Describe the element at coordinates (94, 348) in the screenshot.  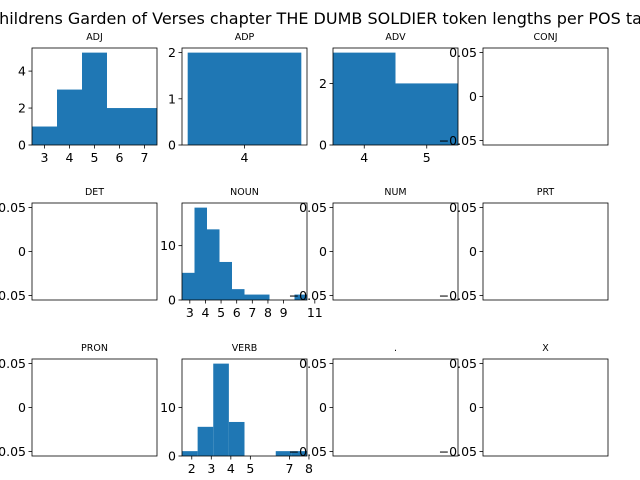
I see `subplot-title: PRON` at that location.